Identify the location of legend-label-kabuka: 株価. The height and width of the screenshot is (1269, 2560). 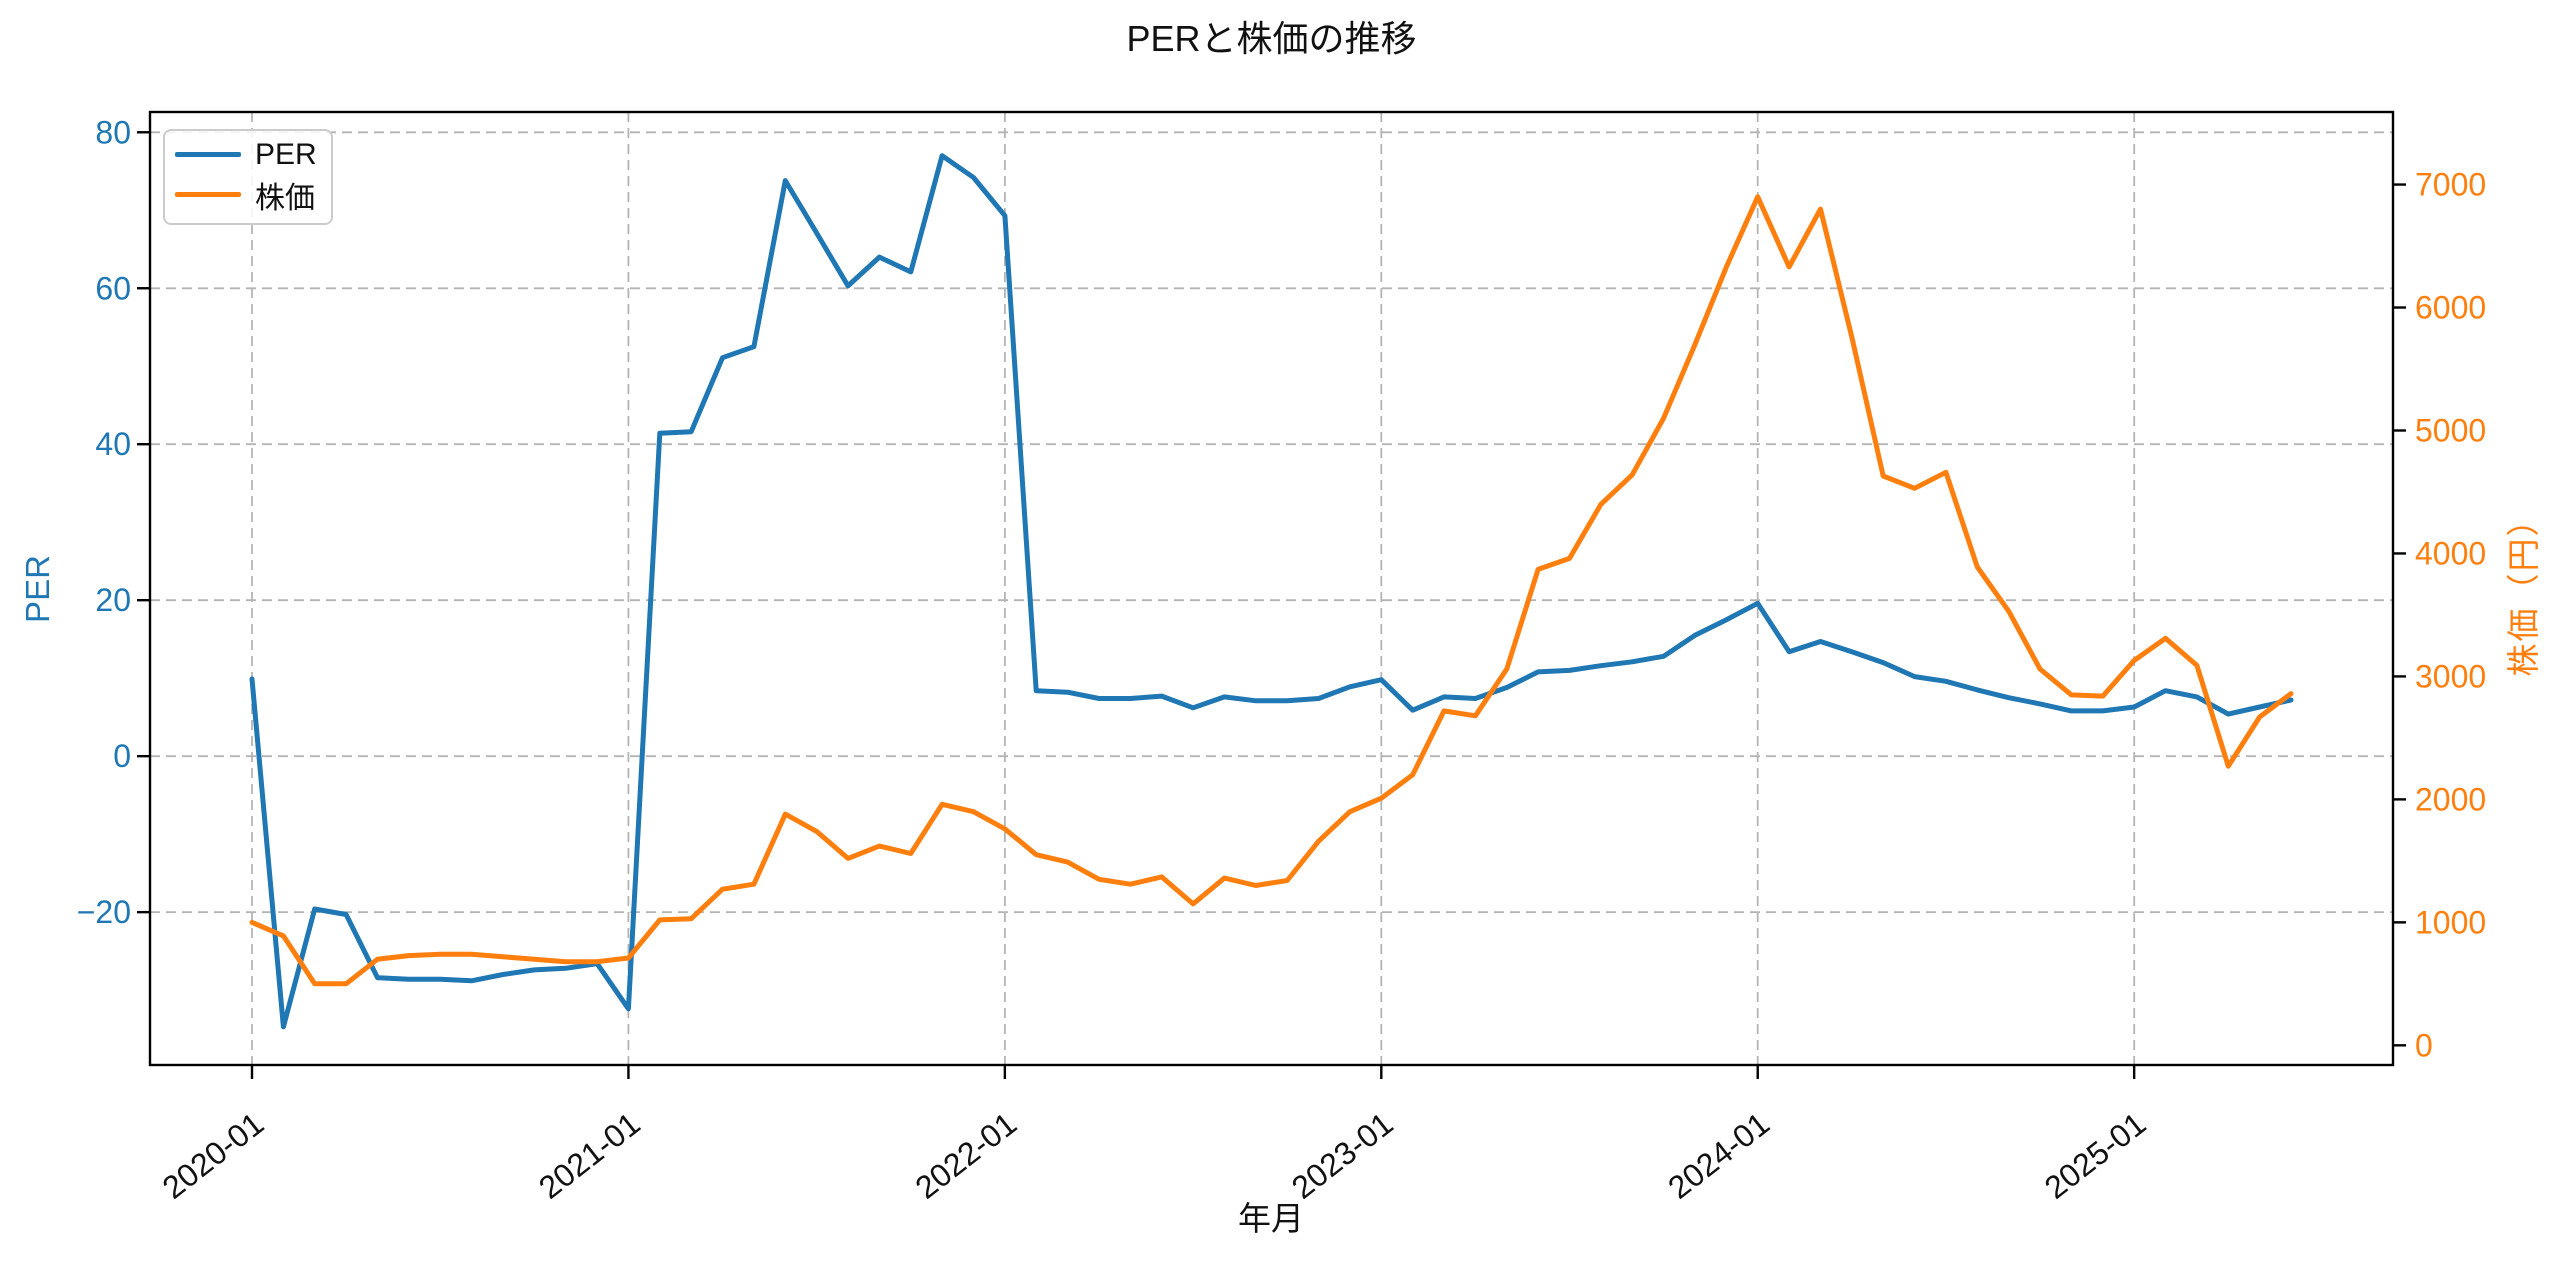
(285, 198).